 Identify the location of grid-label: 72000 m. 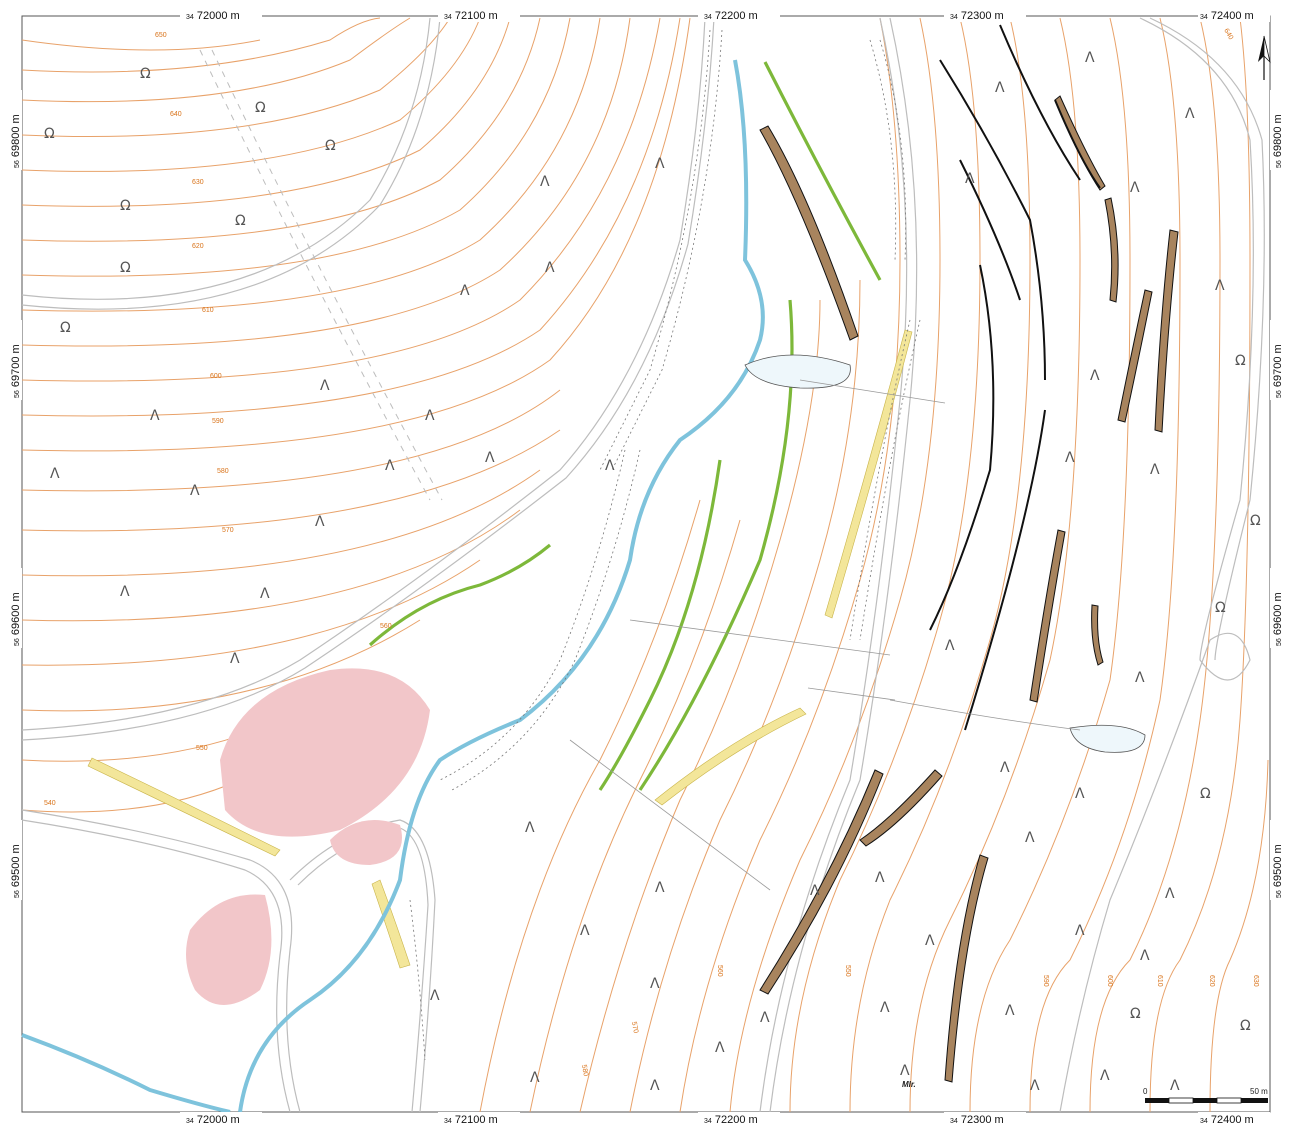
(218, 1120).